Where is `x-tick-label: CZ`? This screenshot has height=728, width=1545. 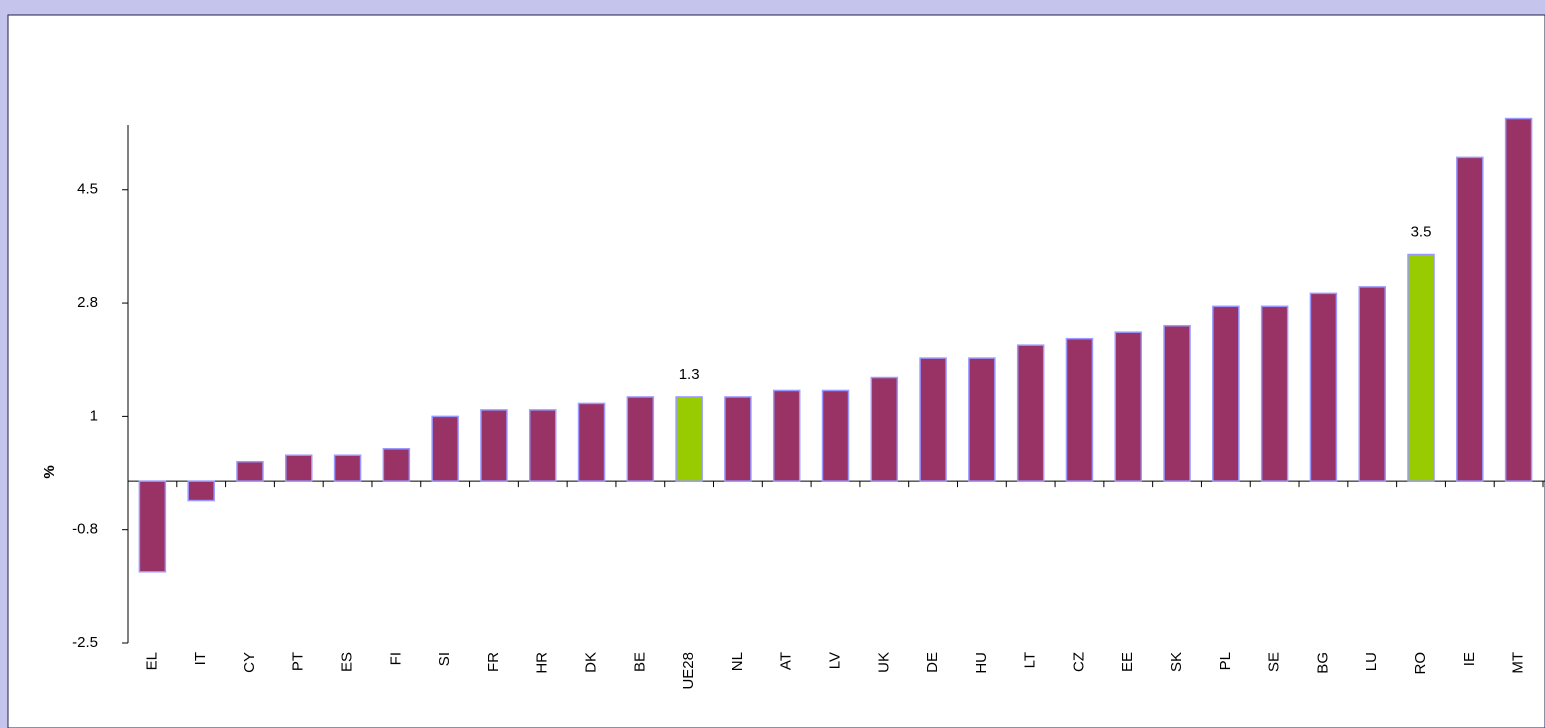 x-tick-label: CZ is located at coordinates (1078, 662).